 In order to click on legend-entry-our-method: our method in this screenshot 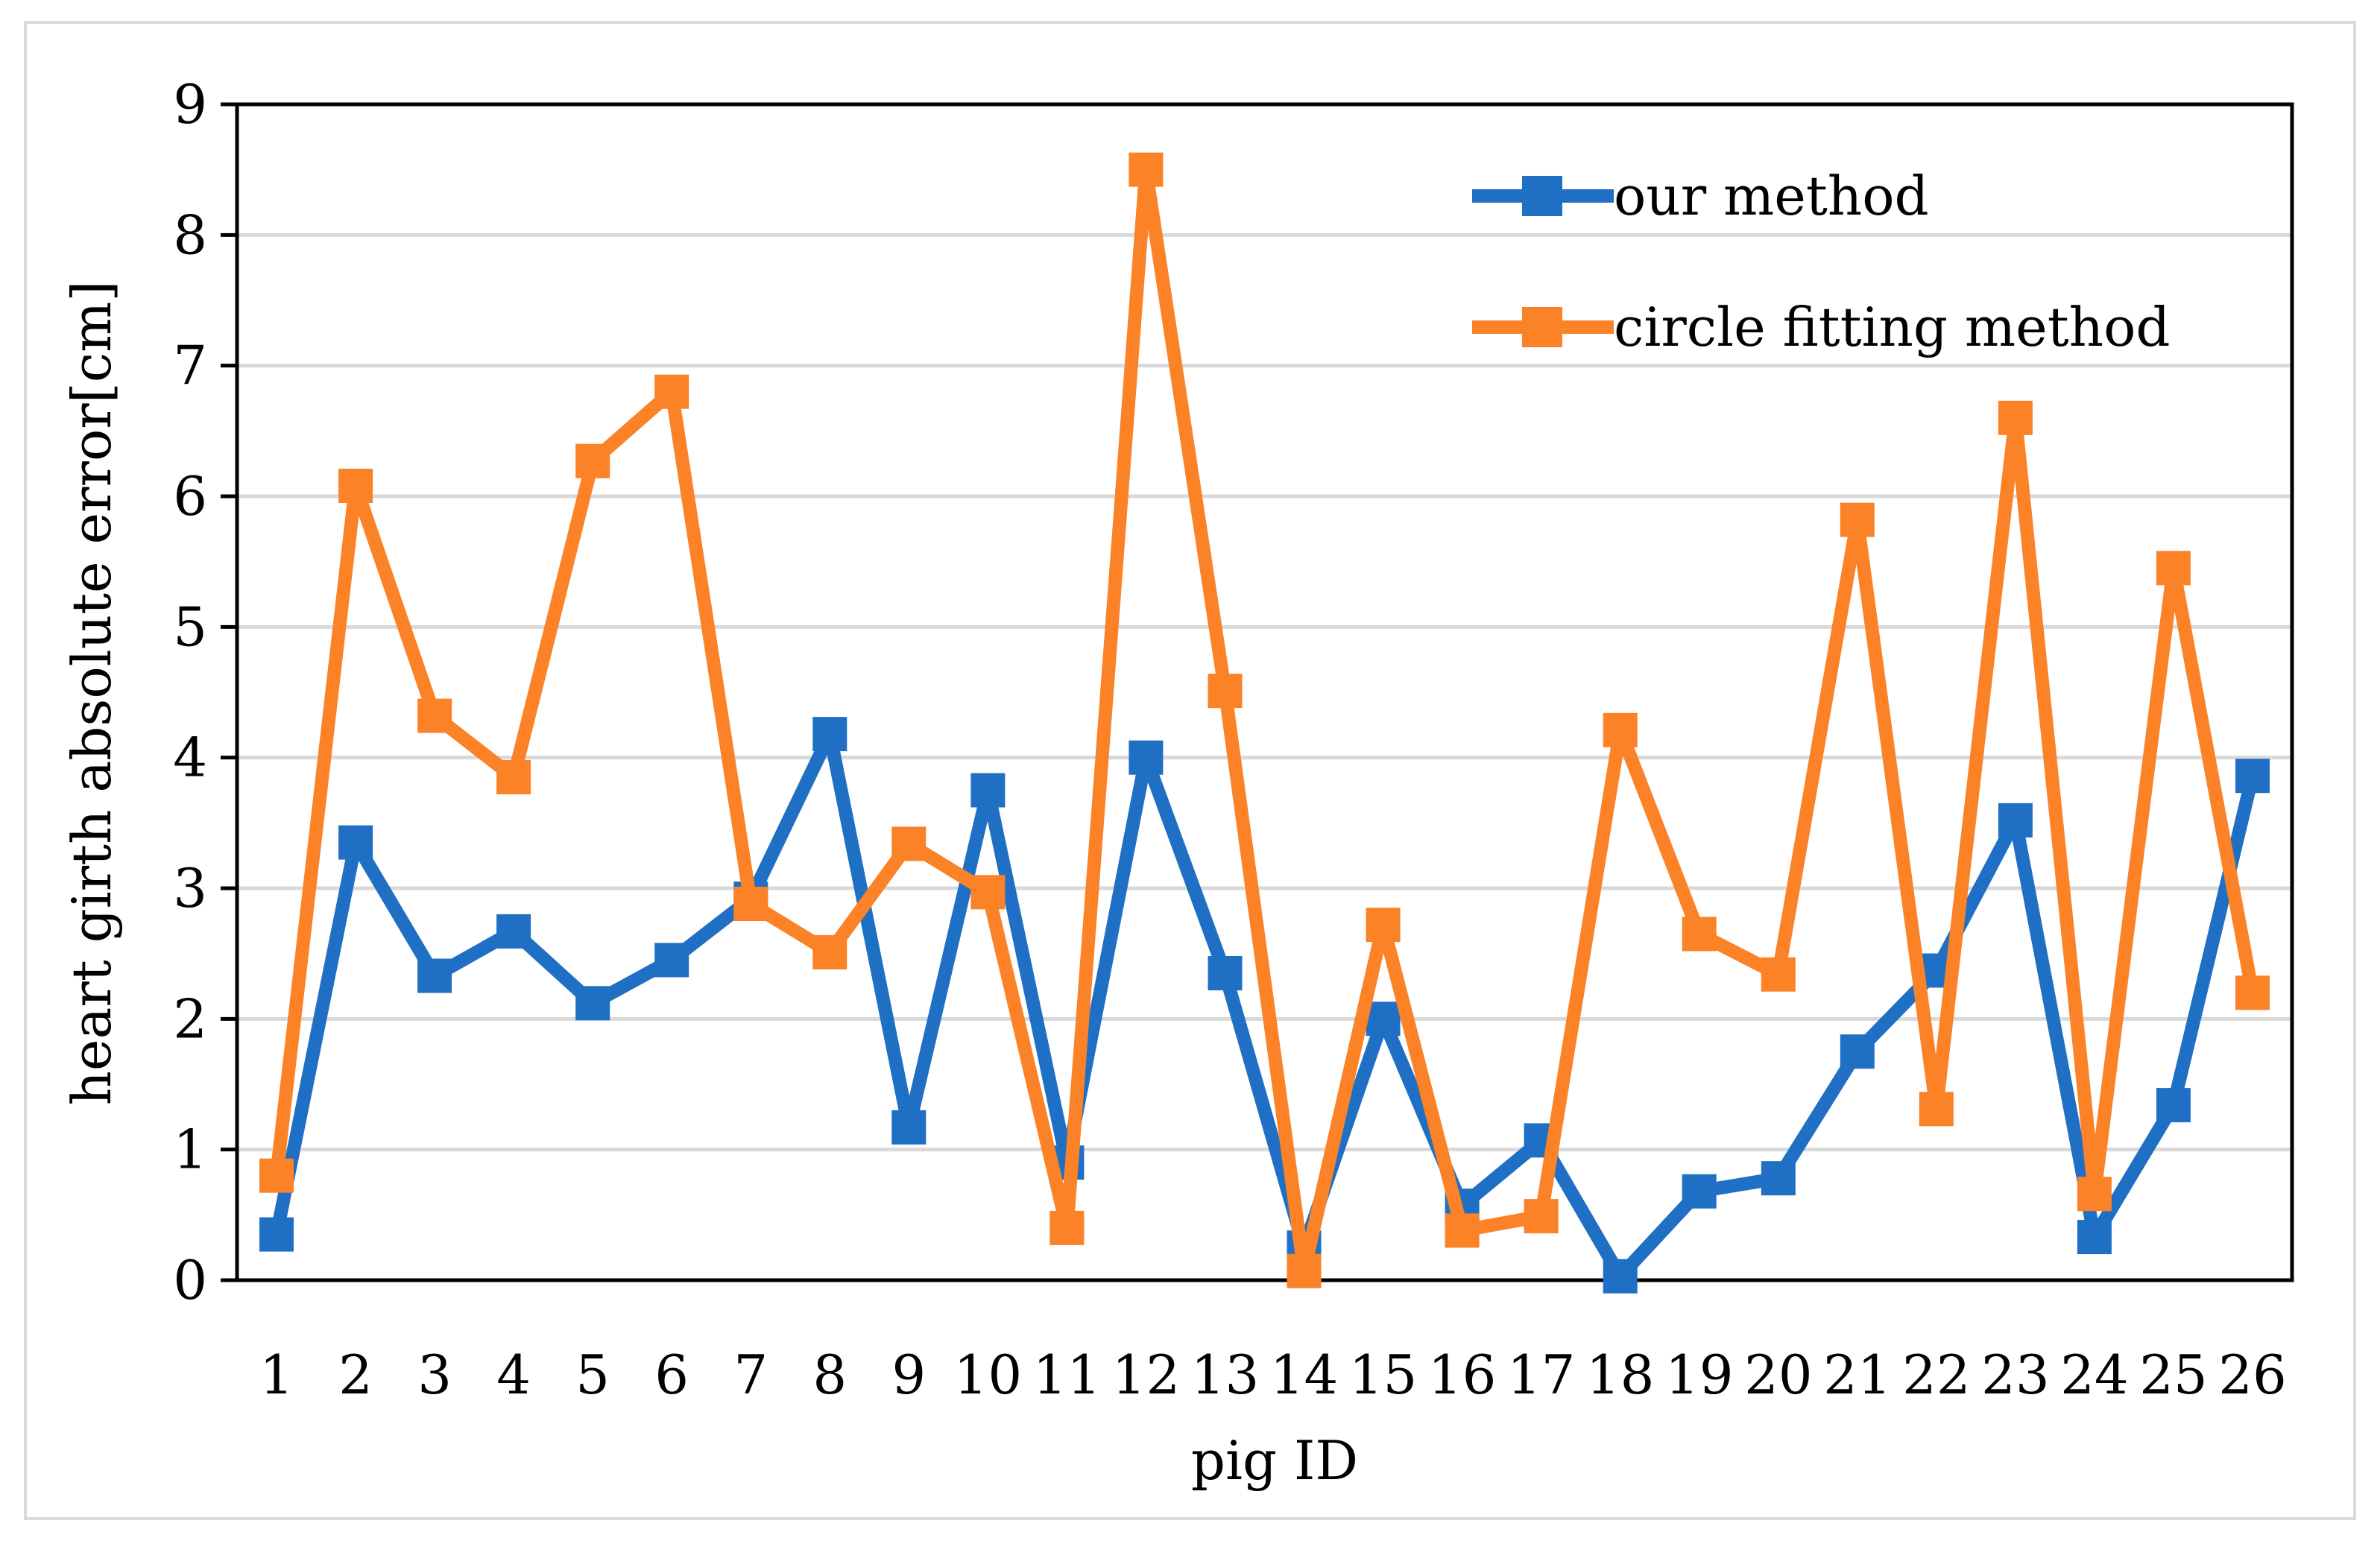, I will do `click(1700, 196)`.